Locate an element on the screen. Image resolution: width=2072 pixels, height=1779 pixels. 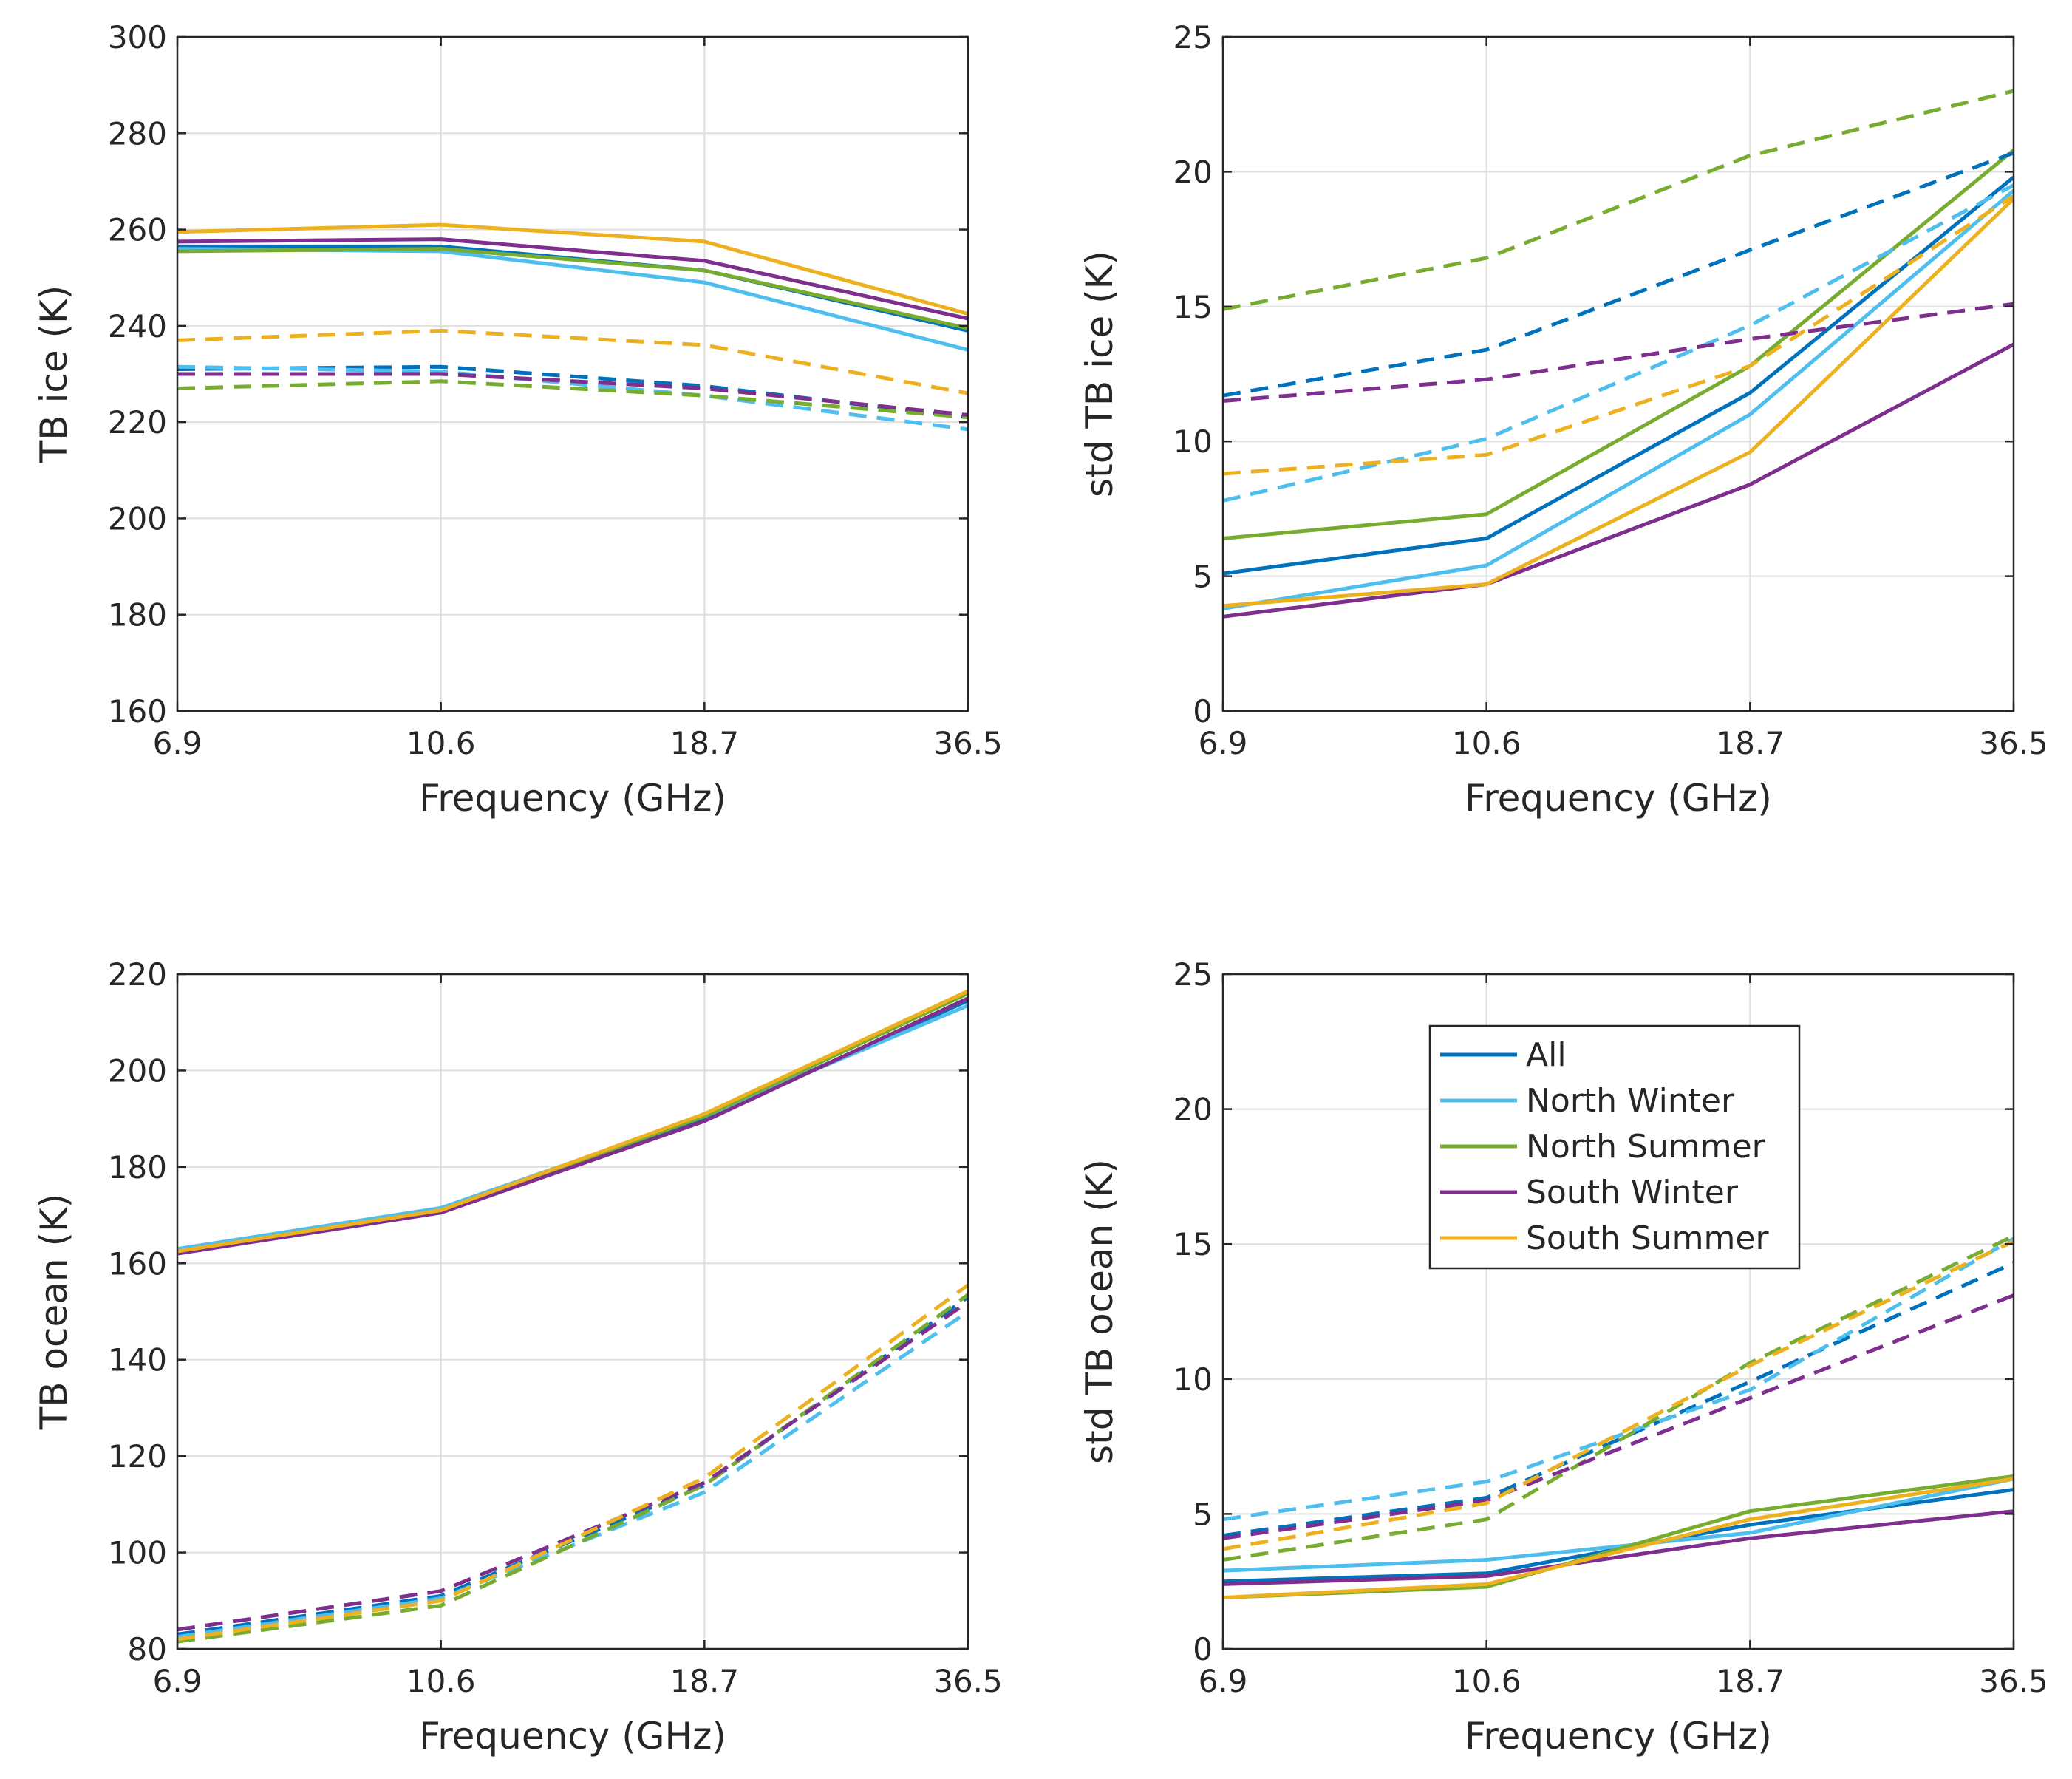
y-tick-label: 100 is located at coordinates (137, 1553).